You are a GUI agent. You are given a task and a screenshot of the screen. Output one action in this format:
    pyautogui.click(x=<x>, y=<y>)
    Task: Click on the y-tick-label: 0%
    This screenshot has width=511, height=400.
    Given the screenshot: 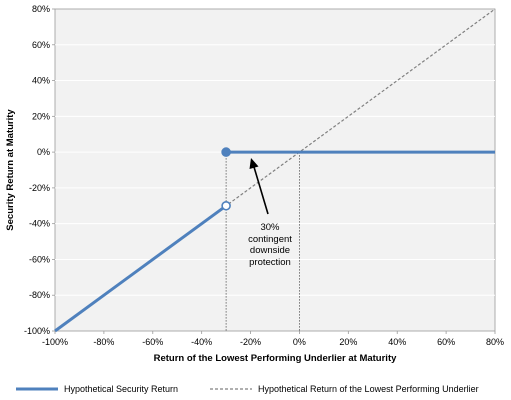 What is the action you would take?
    pyautogui.click(x=43, y=152)
    